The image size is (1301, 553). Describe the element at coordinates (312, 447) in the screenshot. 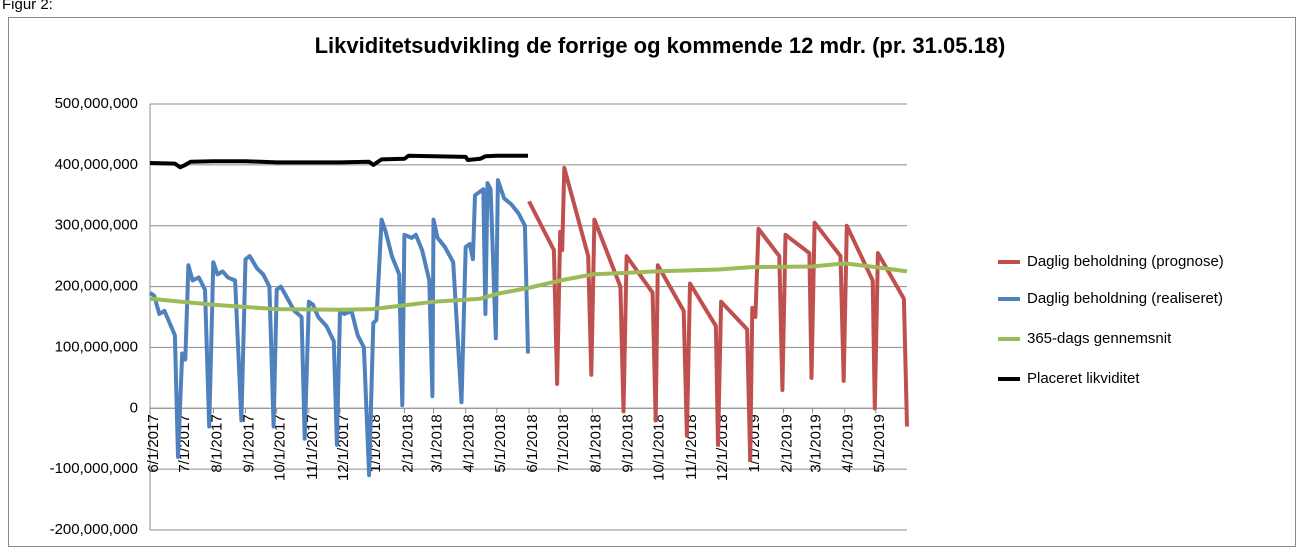

I see `x-tick-label: 11/1/2017` at that location.